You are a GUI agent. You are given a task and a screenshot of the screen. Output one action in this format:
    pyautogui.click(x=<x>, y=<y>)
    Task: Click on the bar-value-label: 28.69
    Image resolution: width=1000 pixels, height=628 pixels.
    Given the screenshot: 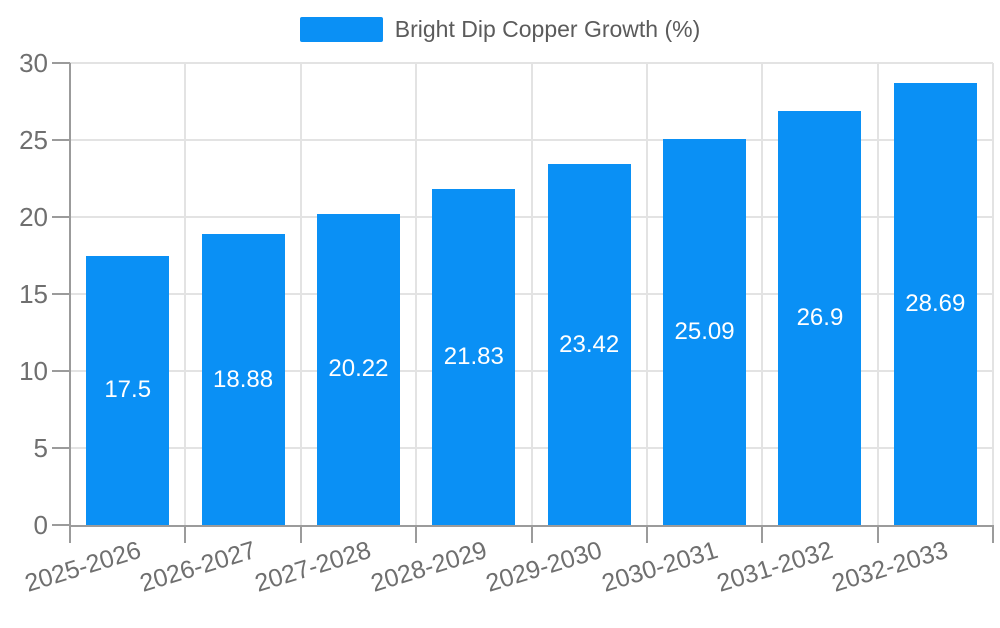 What is the action you would take?
    pyautogui.click(x=935, y=304)
    